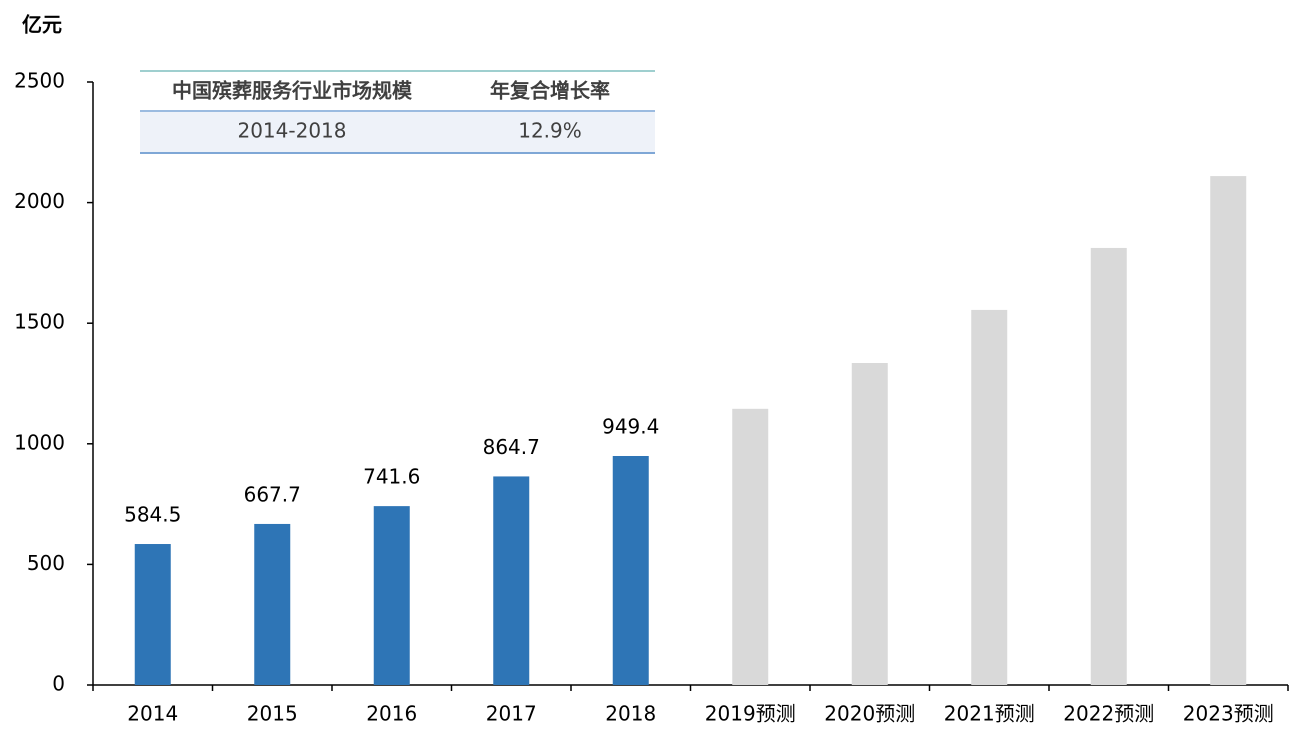 The width and height of the screenshot is (1311, 753). I want to click on x-tick-label: 2020预测, so click(869, 714).